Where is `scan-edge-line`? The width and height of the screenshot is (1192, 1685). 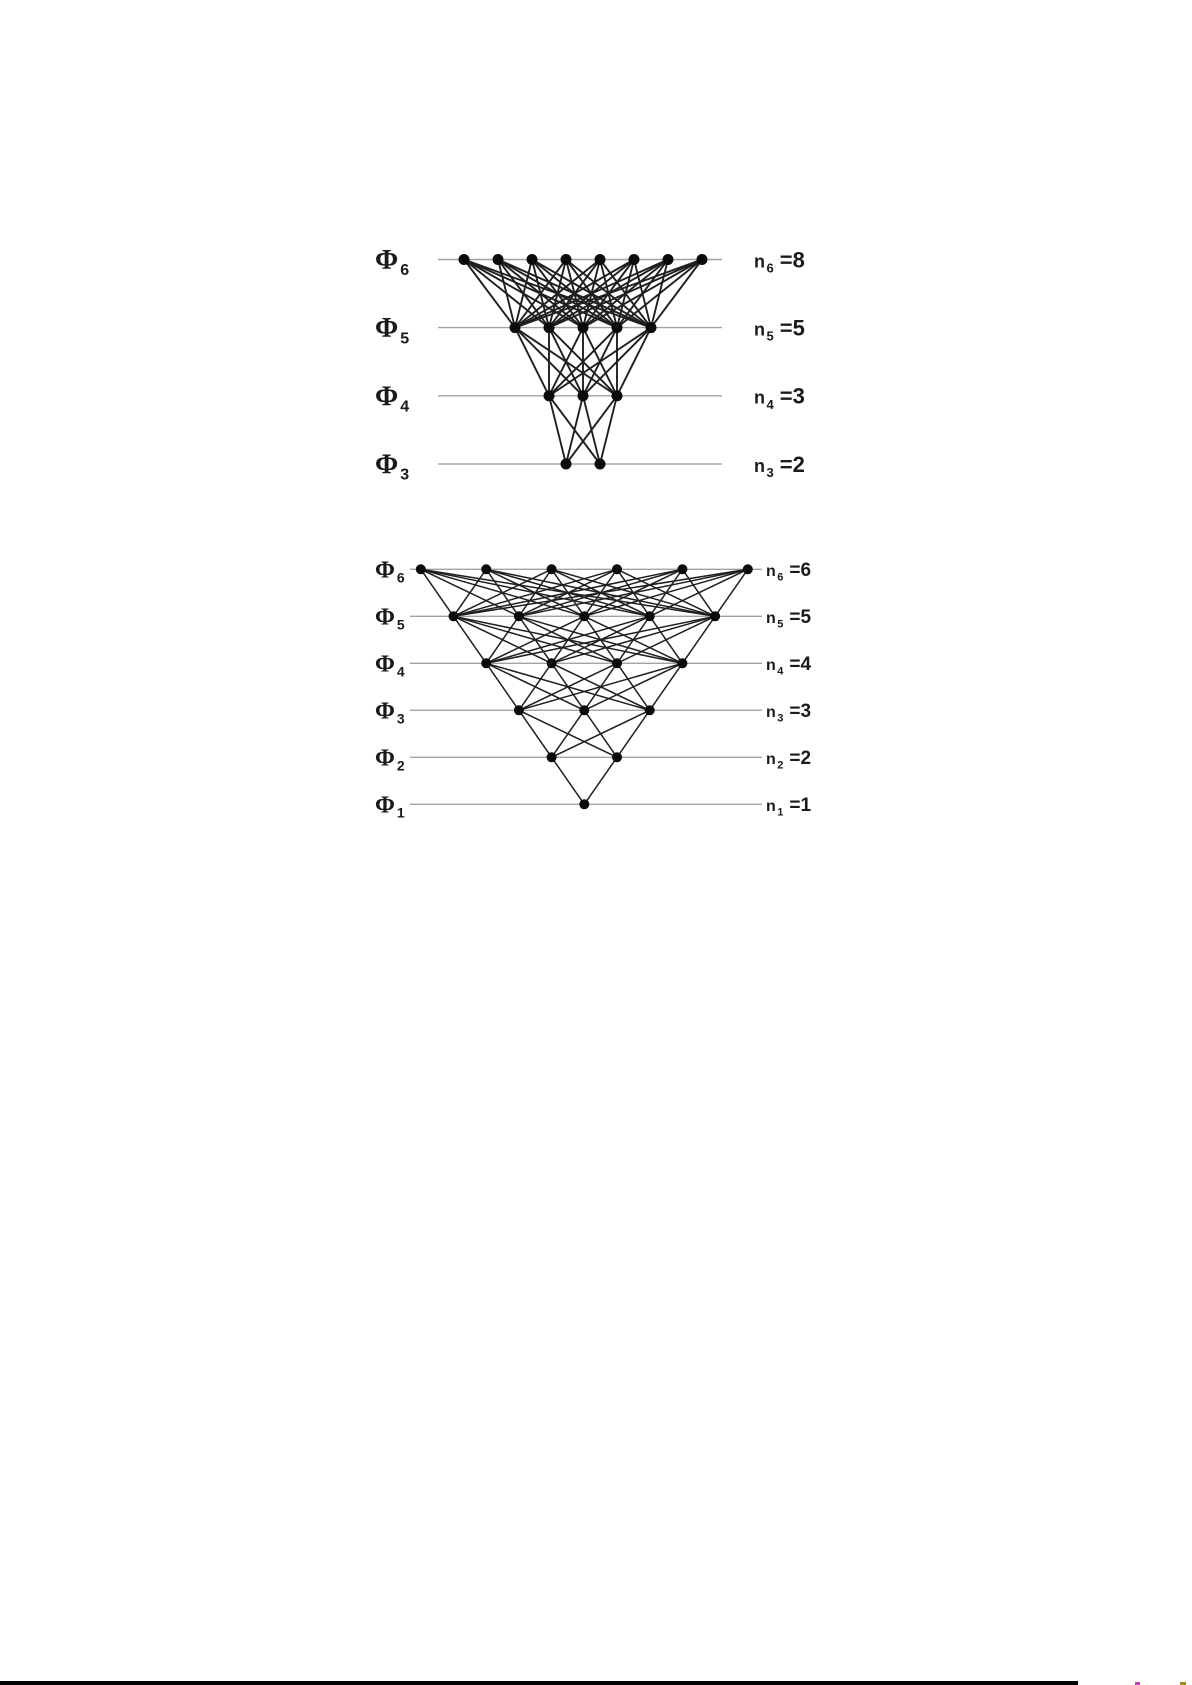 scan-edge-line is located at coordinates (539, 1683).